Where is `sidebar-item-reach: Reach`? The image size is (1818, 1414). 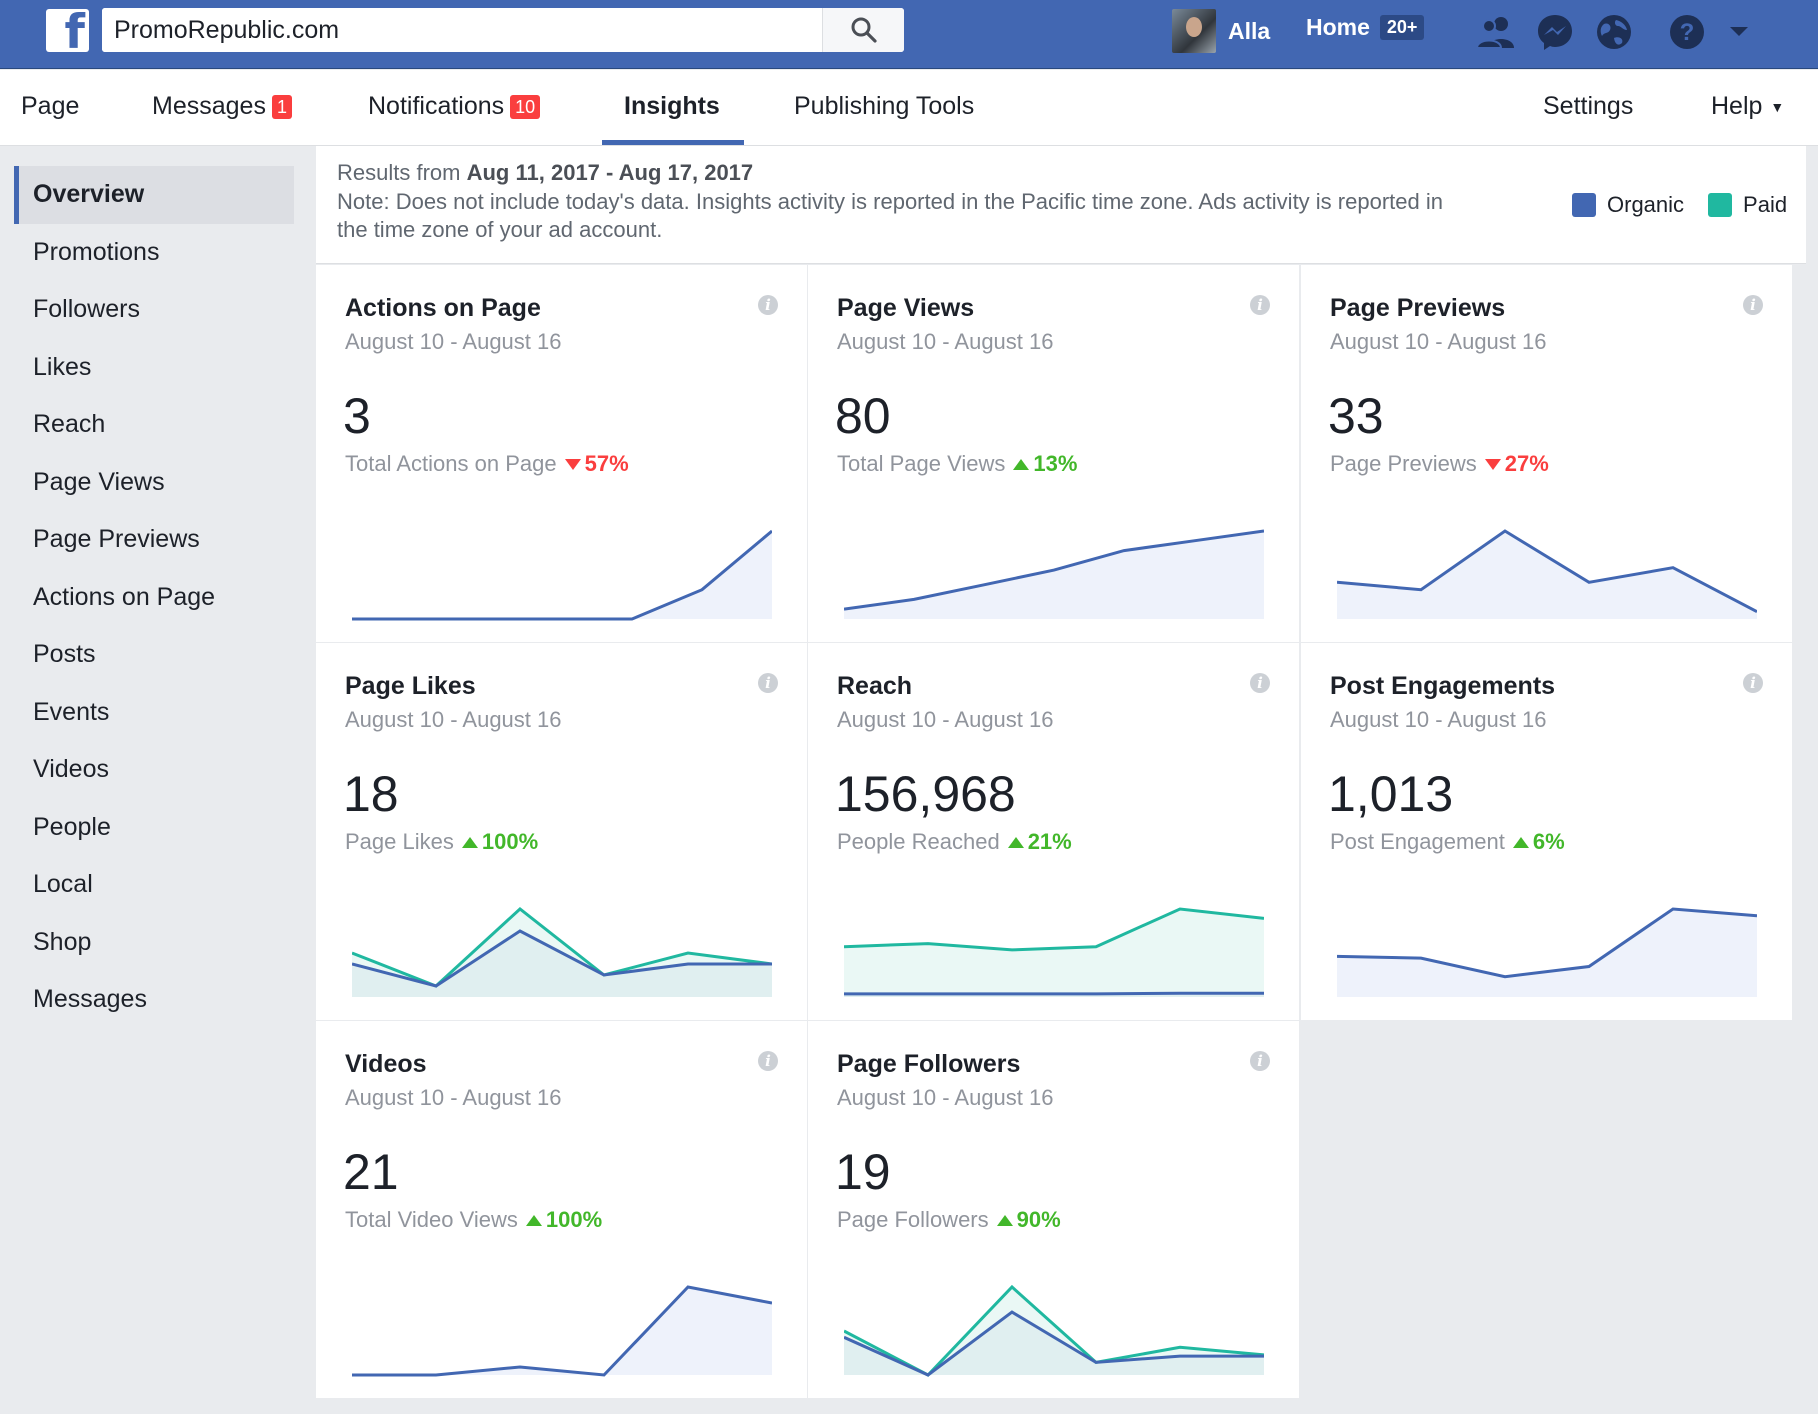
sidebar-item-reach: Reach is located at coordinates (69, 424).